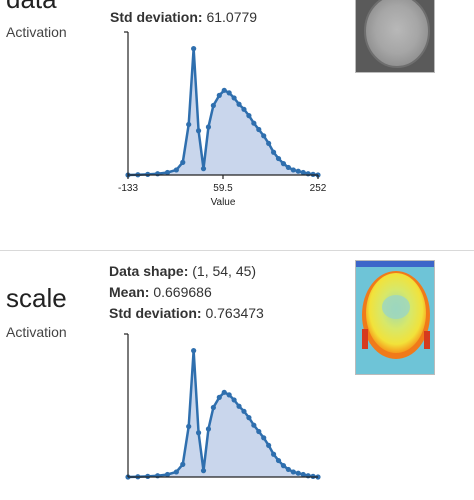 This screenshot has width=474, height=500. I want to click on brain-slice-icon, so click(395, 36).